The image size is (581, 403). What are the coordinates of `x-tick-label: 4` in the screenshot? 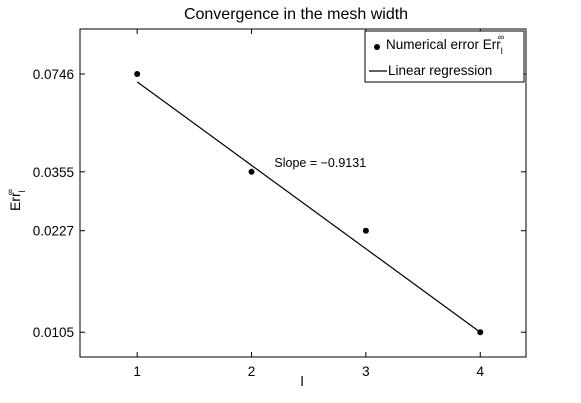 It's located at (480, 371).